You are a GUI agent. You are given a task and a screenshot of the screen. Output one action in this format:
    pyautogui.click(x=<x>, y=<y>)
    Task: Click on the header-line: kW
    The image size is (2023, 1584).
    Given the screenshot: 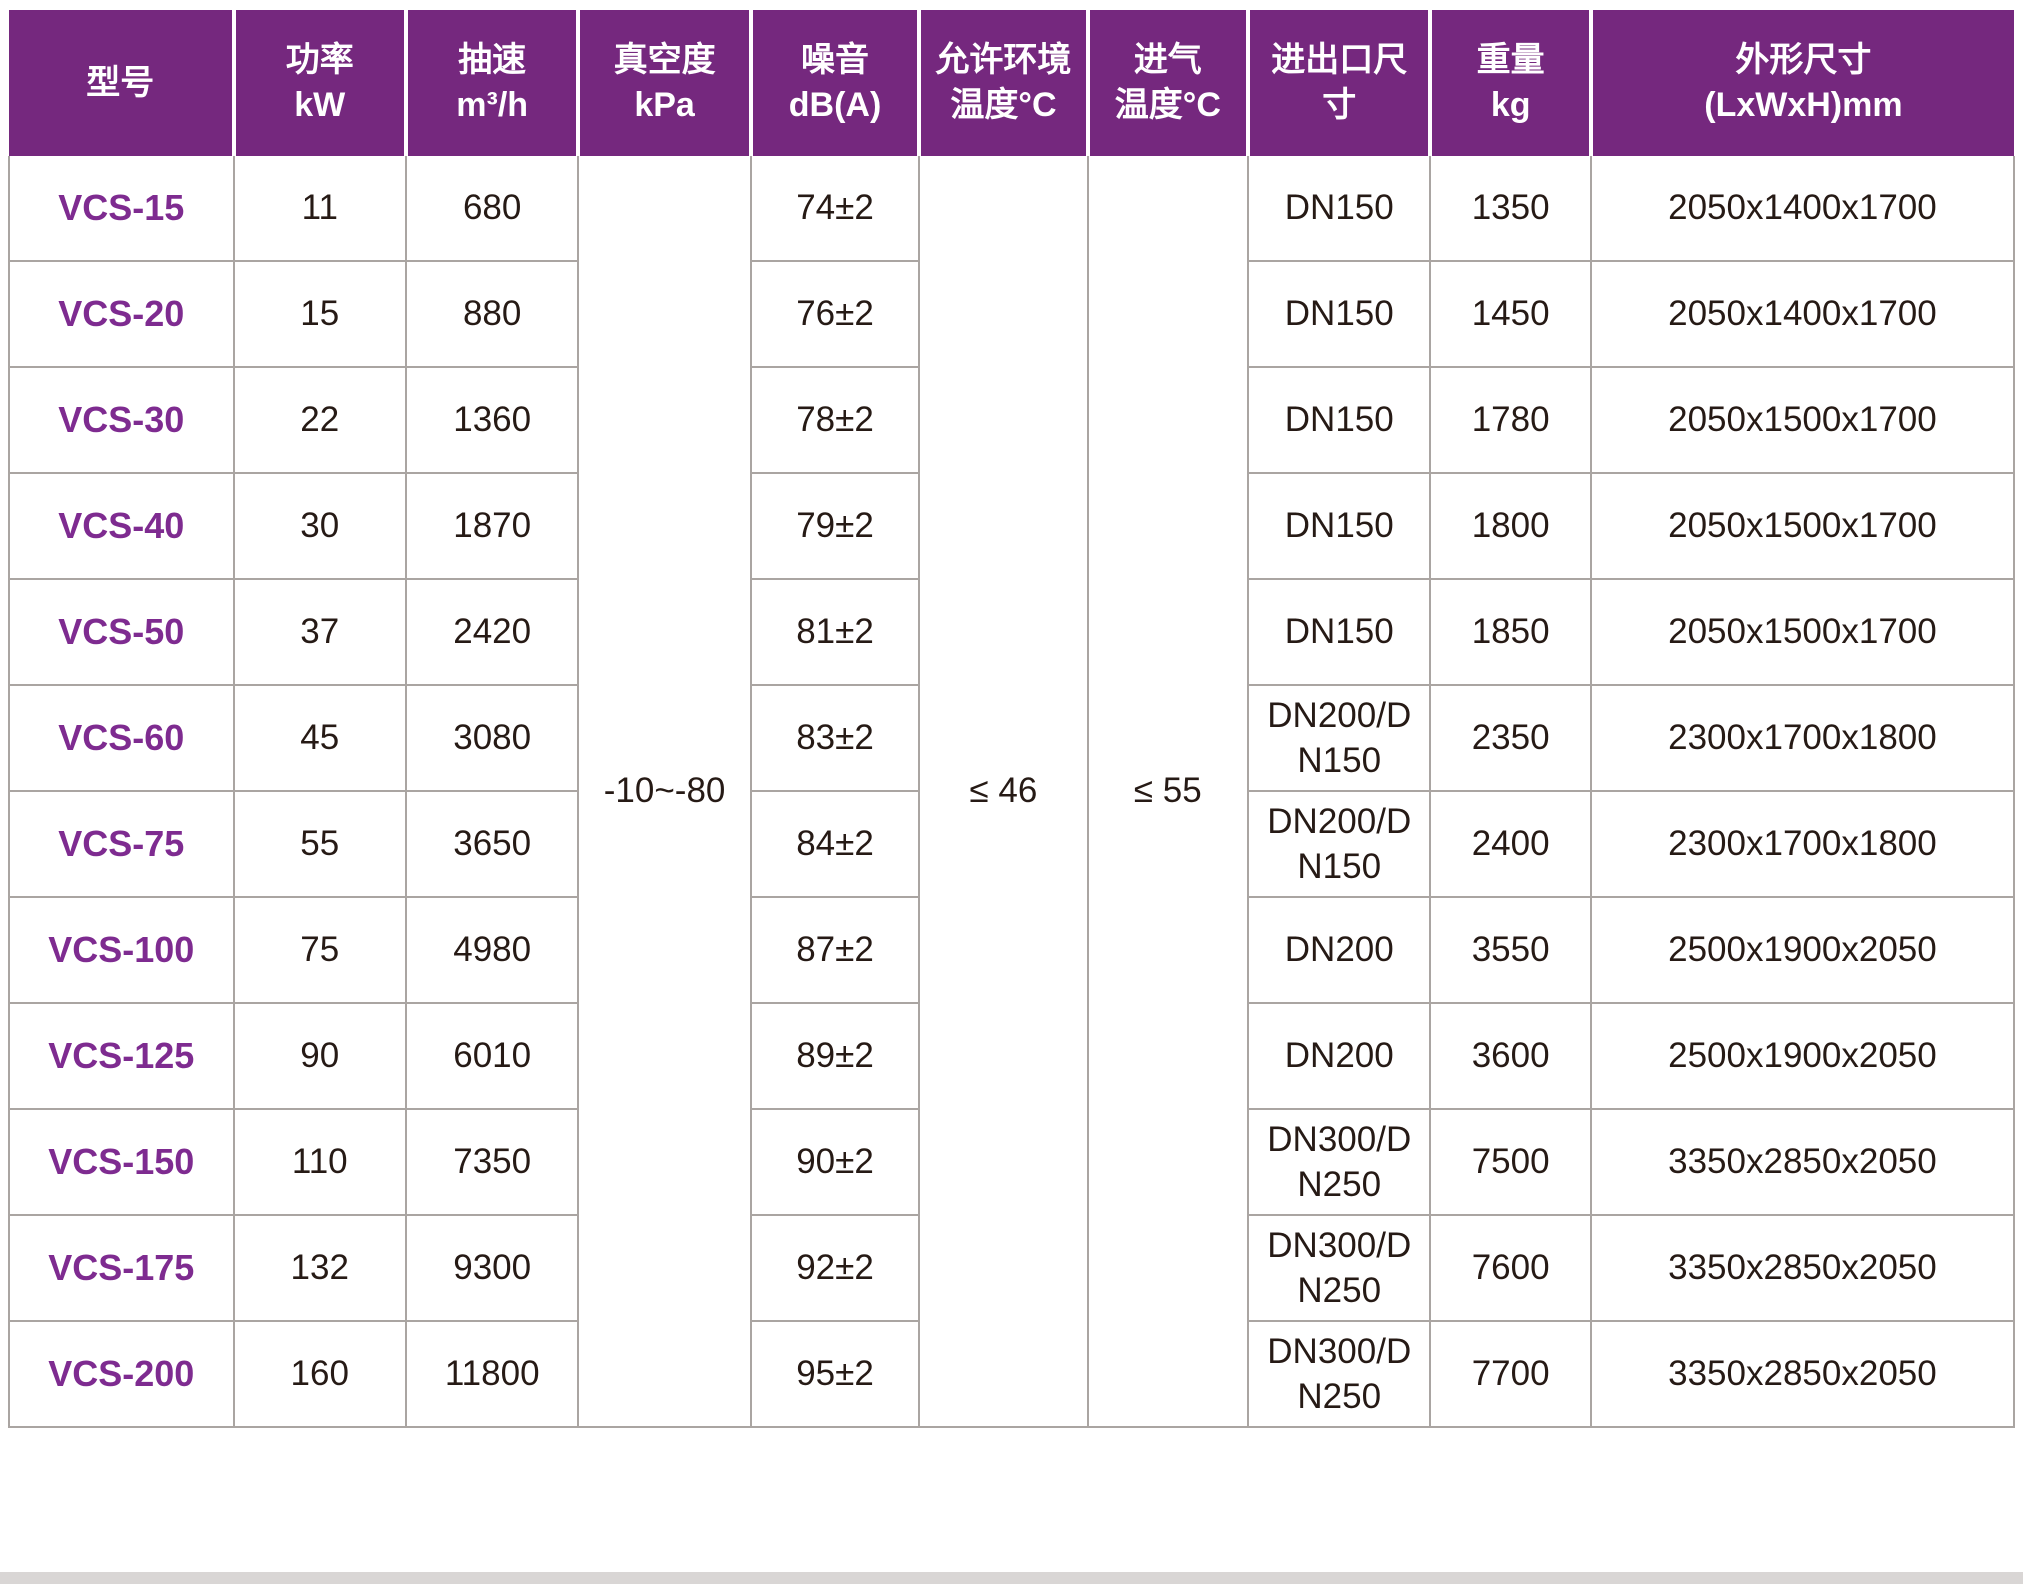 What is the action you would take?
    pyautogui.click(x=320, y=105)
    